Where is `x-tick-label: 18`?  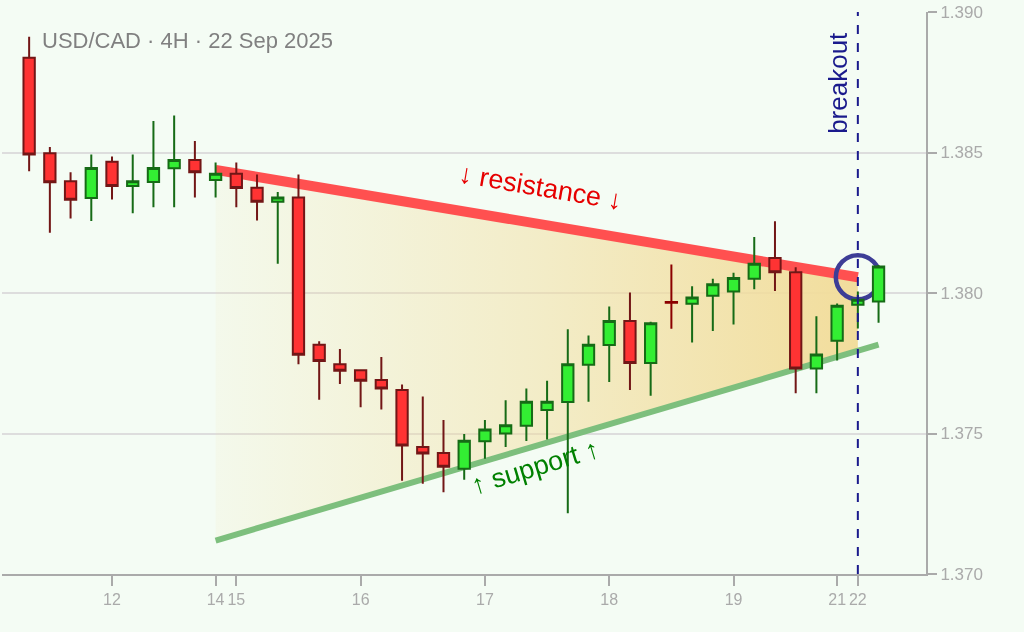 x-tick-label: 18 is located at coordinates (609, 600).